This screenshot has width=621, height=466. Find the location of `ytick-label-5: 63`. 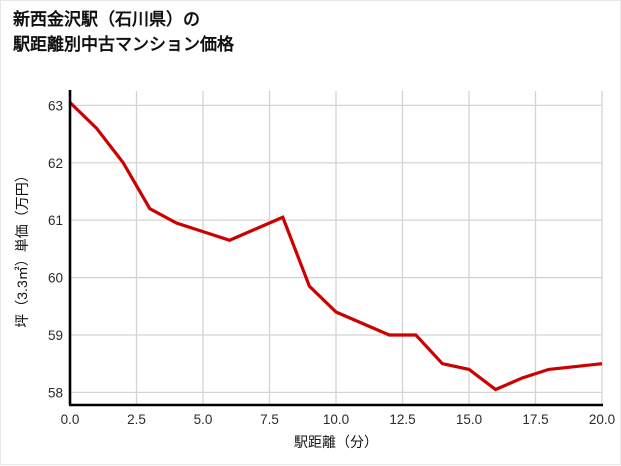

ytick-label-5: 63 is located at coordinates (55, 105).